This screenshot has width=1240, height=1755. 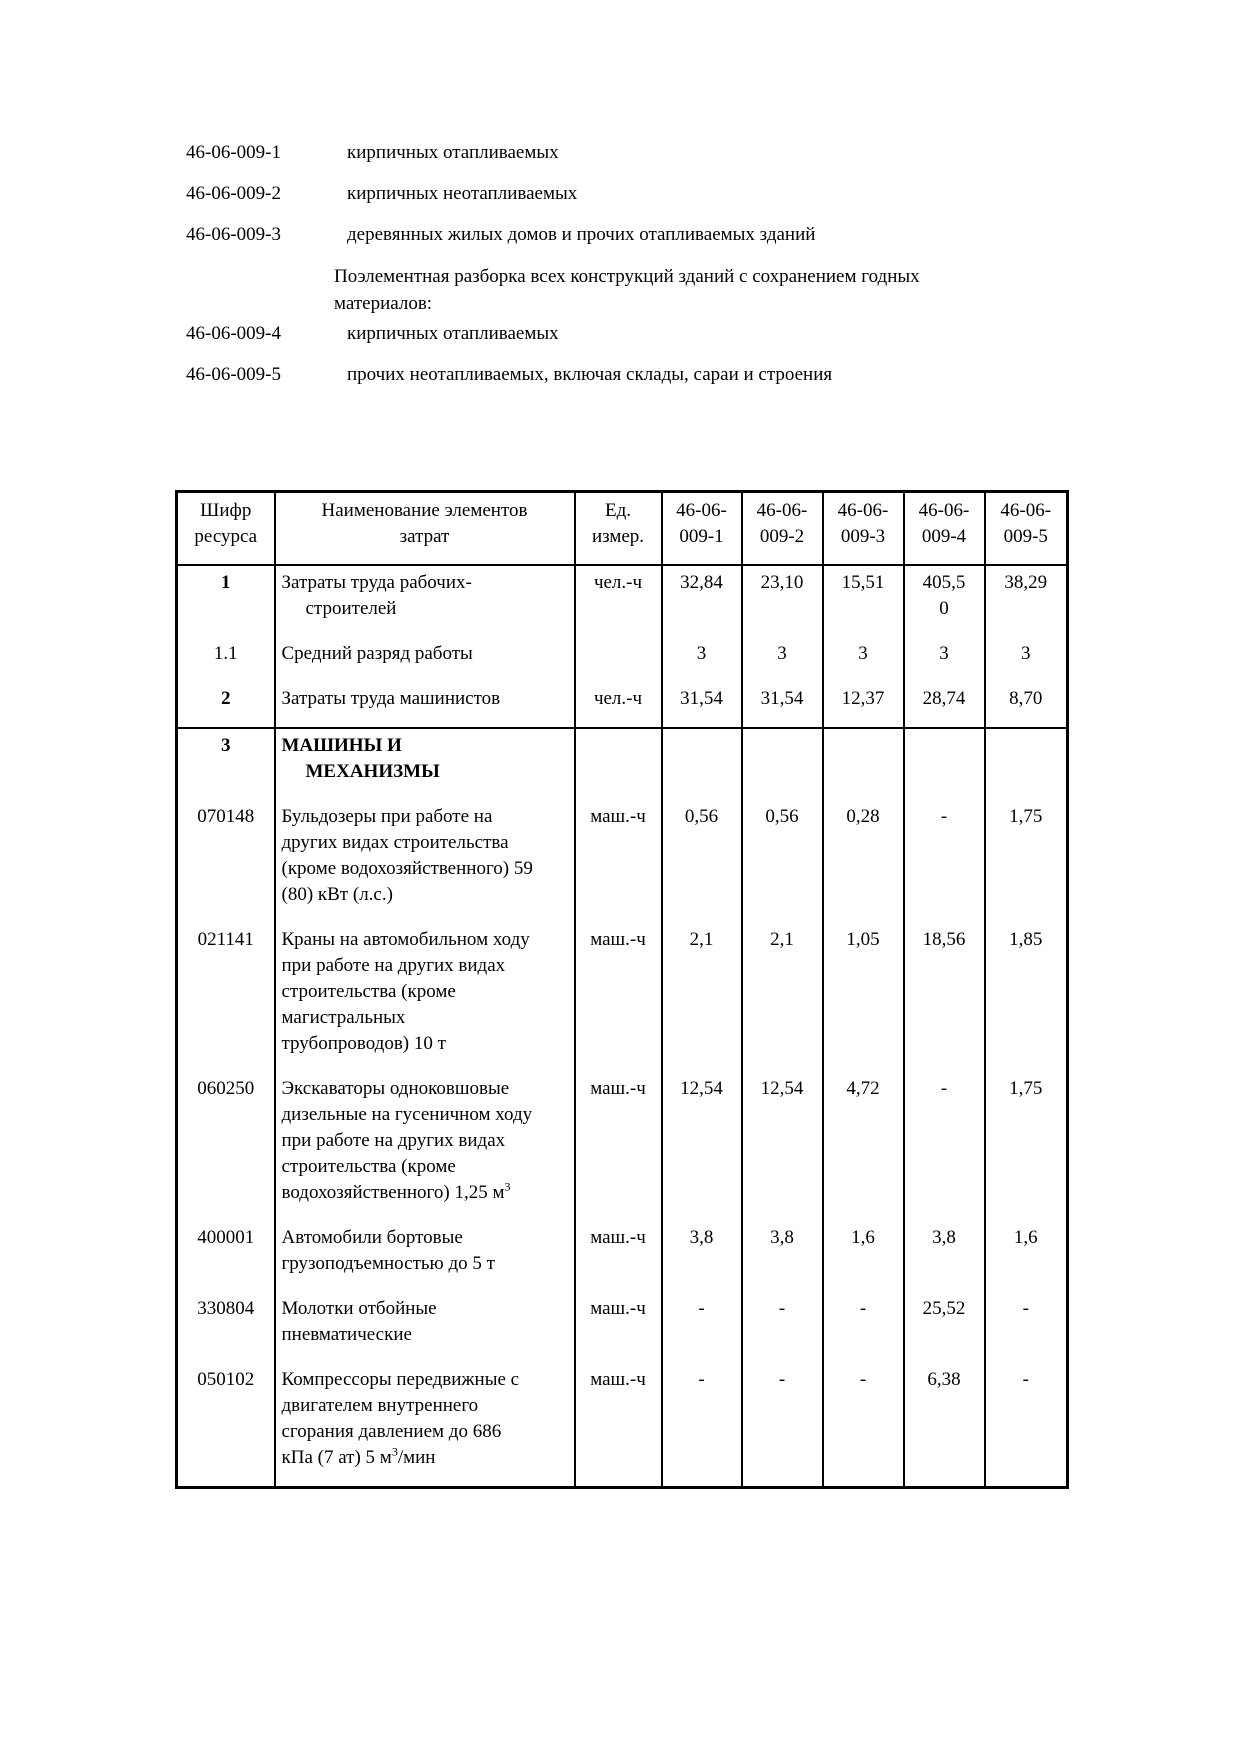 I want to click on name-cell: Молотки отбойные пневматические, so click(x=424, y=1327).